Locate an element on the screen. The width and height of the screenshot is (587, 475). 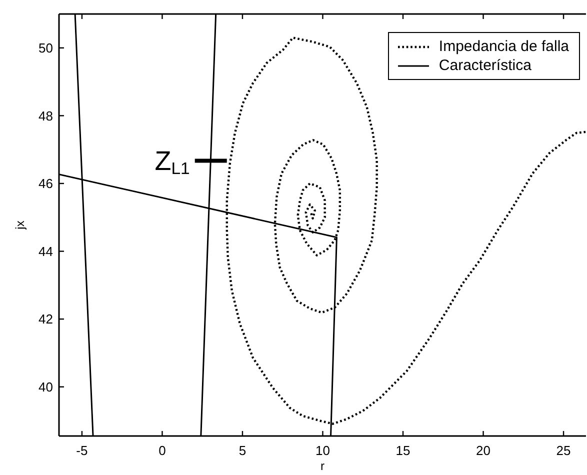
x-axis-title: r is located at coordinates (322, 466).